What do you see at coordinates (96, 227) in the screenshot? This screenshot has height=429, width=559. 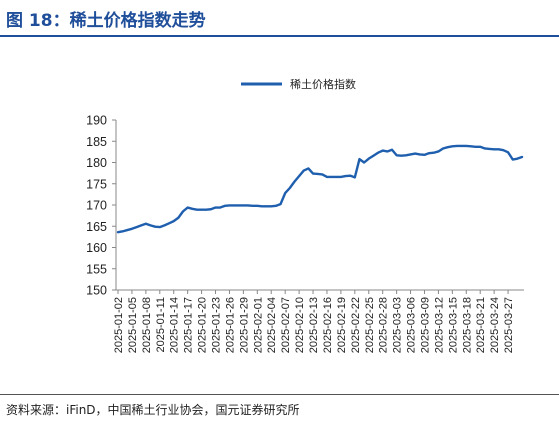 I see `y-tick-label: 165` at bounding box center [96, 227].